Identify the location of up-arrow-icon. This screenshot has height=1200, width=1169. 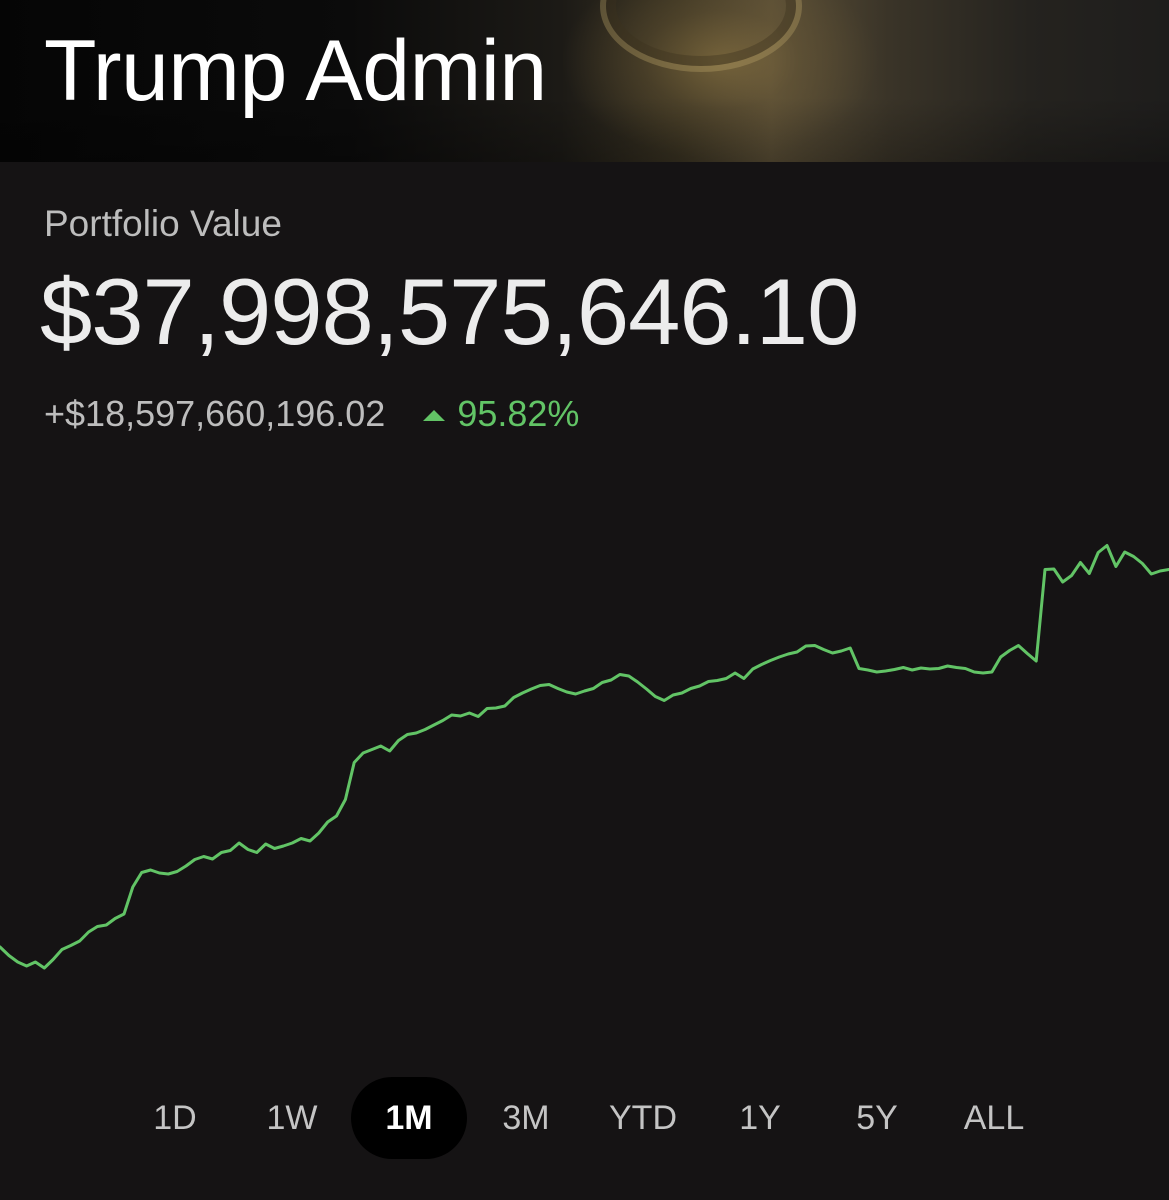
(434, 415).